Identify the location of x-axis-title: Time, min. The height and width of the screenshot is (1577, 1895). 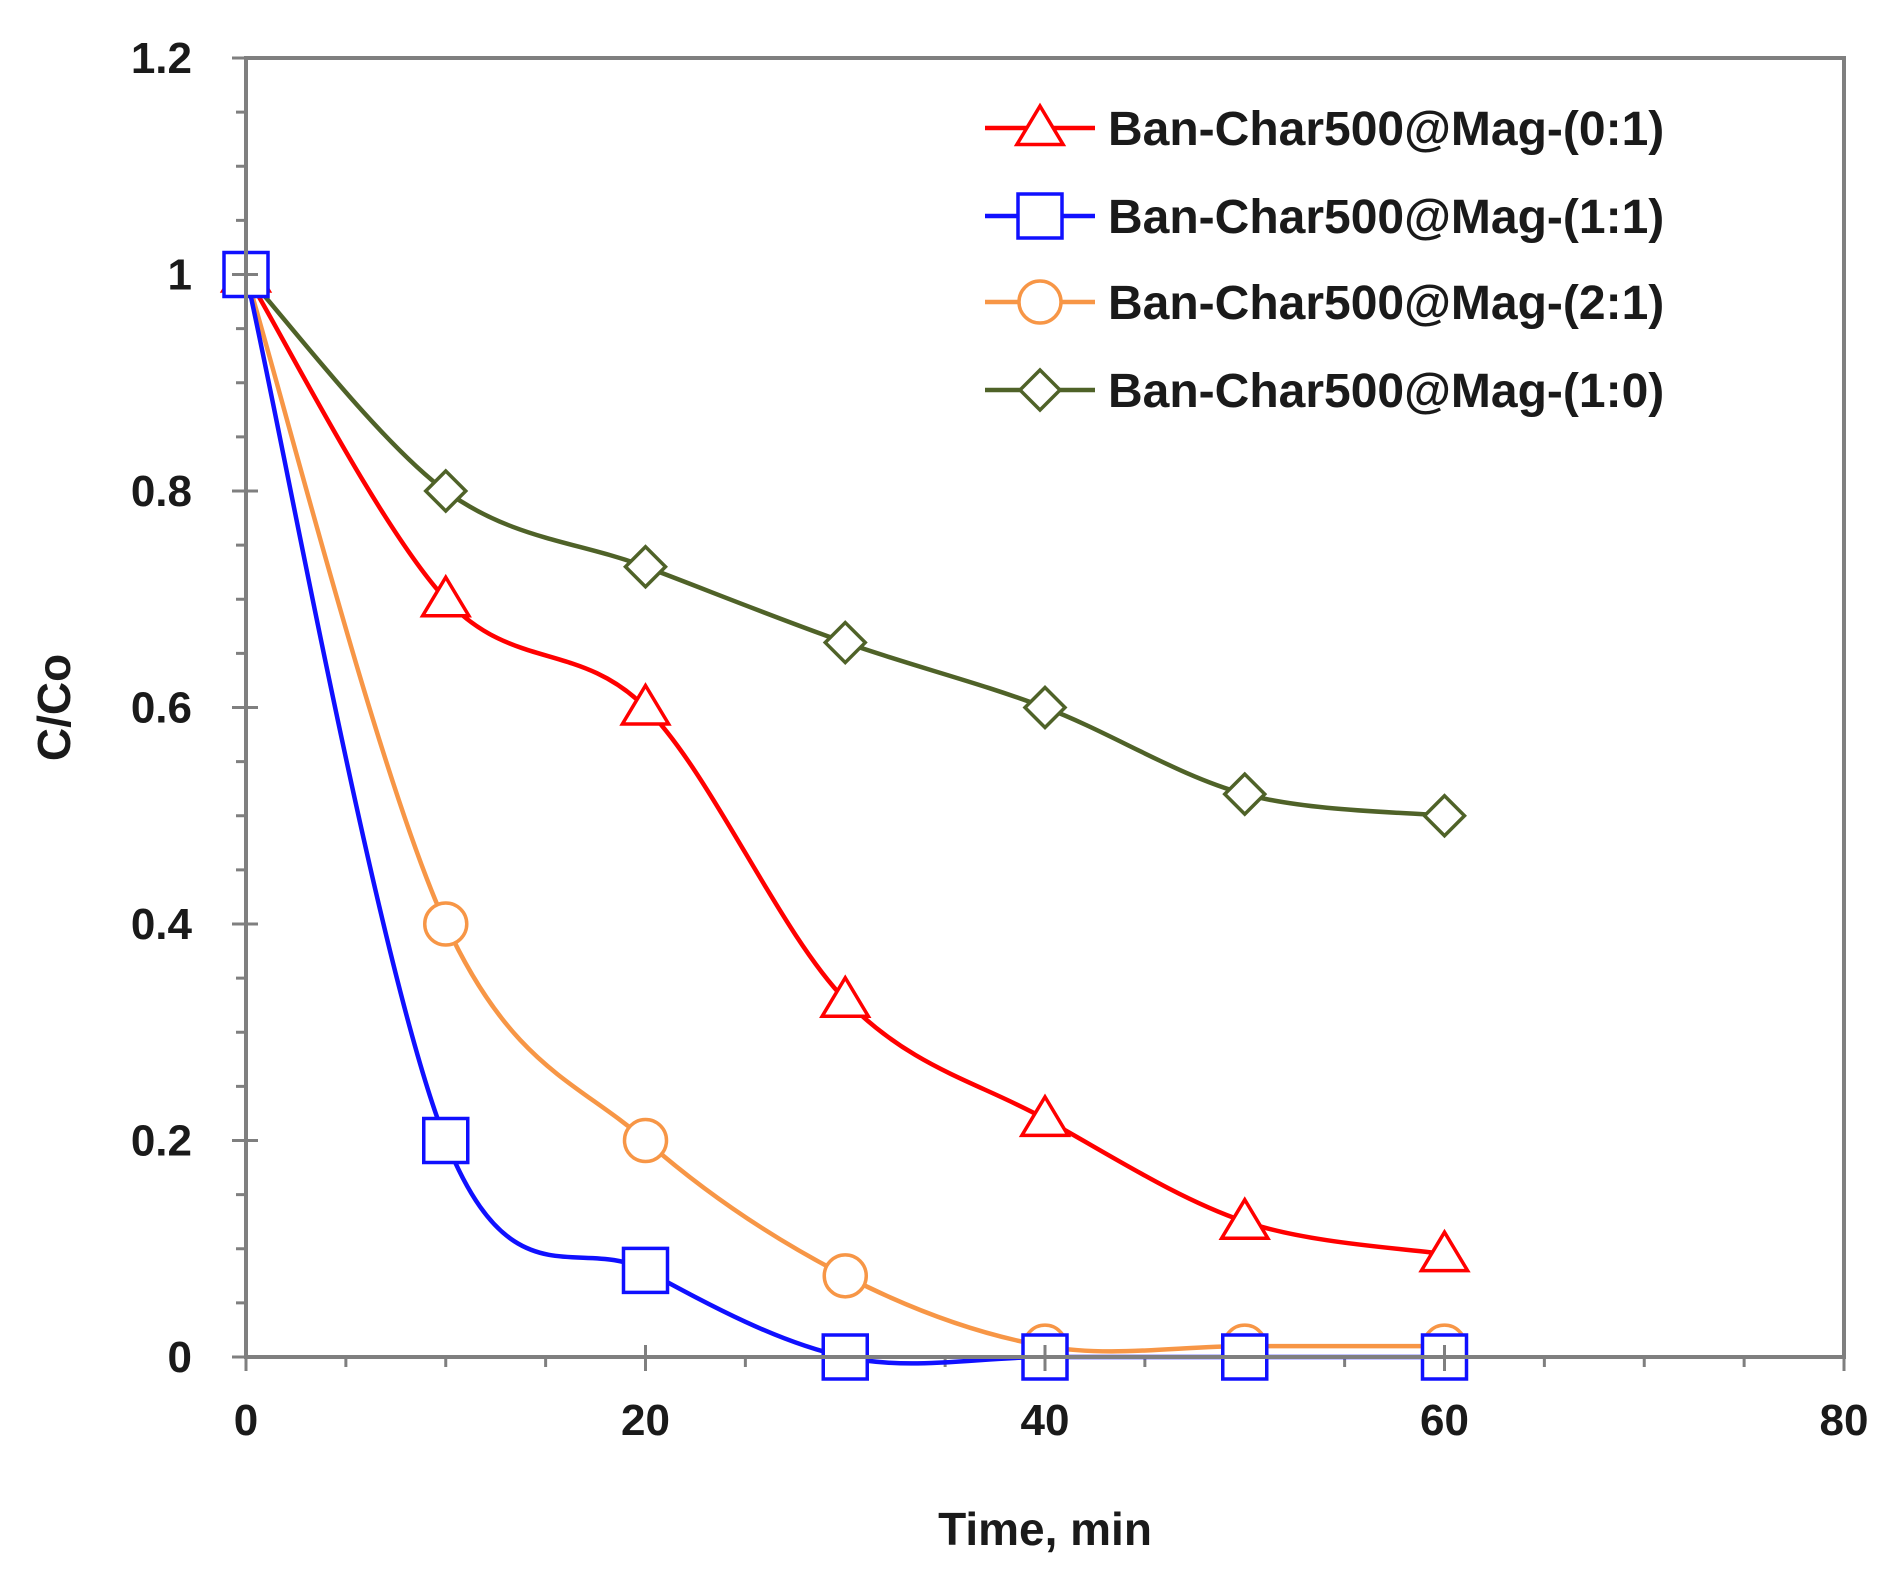
(1045, 1529).